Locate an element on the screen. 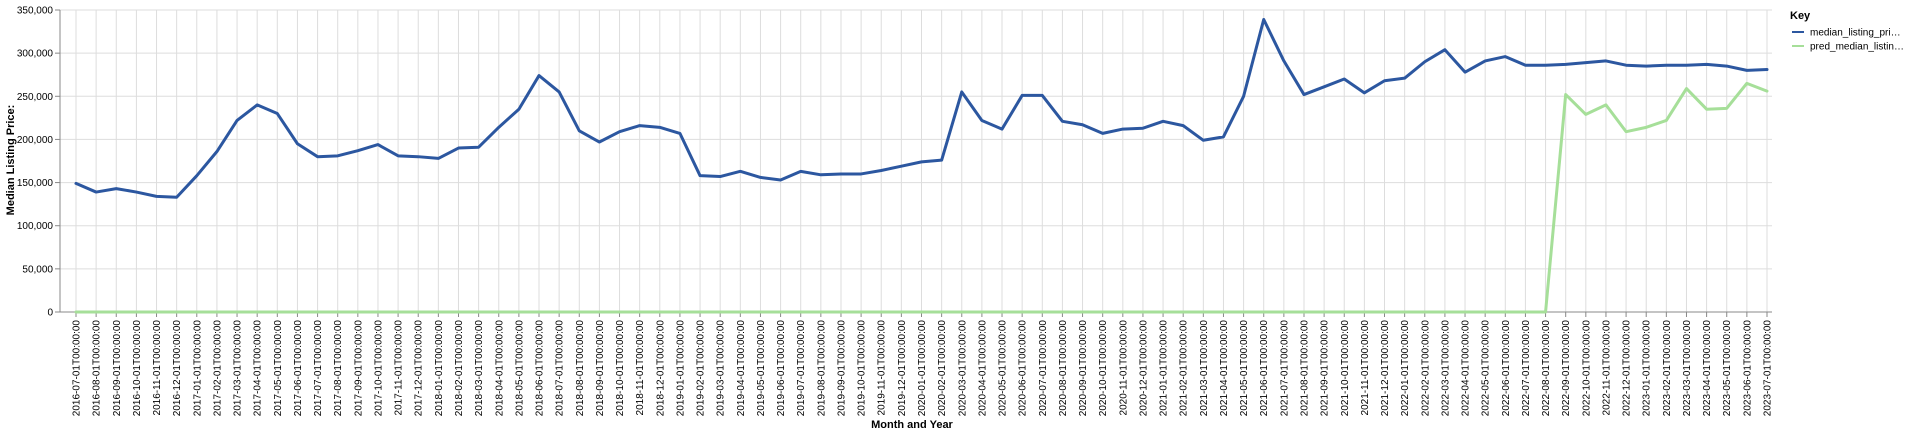 The width and height of the screenshot is (1920, 434). x-tick-label: 2017-10-01T00:00:00 is located at coordinates (378, 368).